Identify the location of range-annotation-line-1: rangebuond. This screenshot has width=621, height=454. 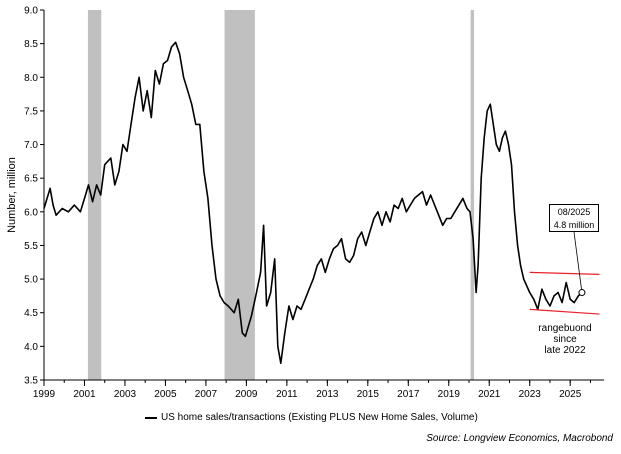
(565, 328).